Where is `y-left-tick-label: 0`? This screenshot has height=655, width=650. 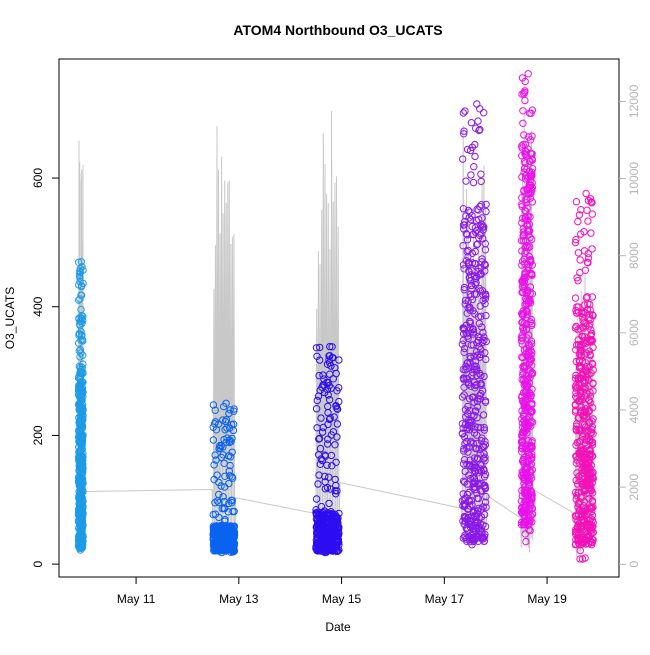
y-left-tick-label: 0 is located at coordinates (38, 563).